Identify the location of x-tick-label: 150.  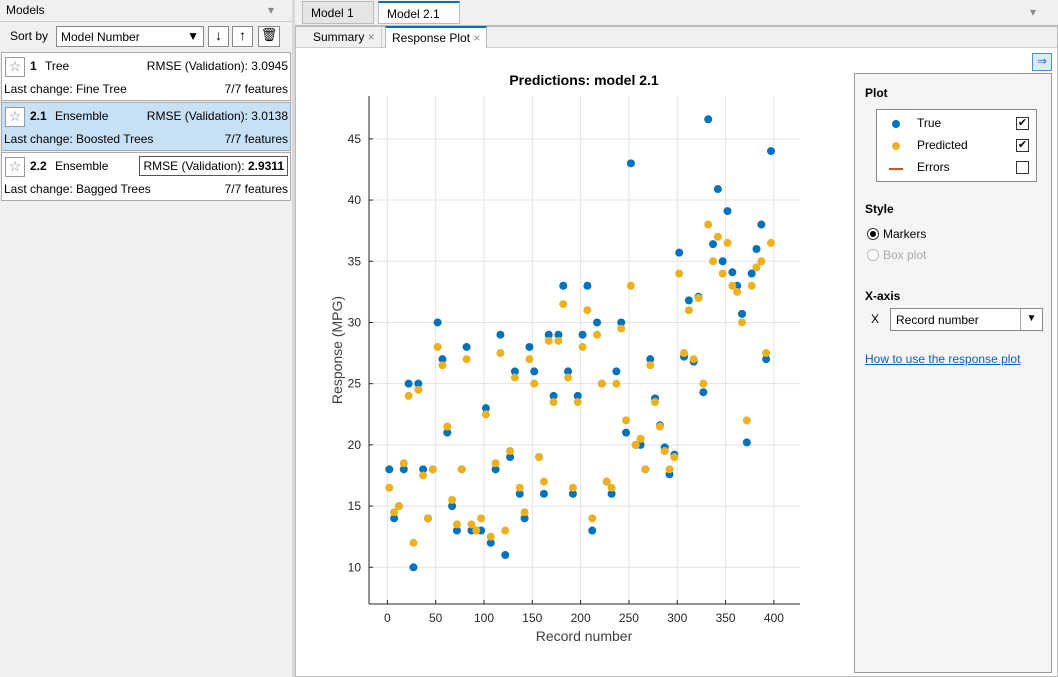
(532, 618).